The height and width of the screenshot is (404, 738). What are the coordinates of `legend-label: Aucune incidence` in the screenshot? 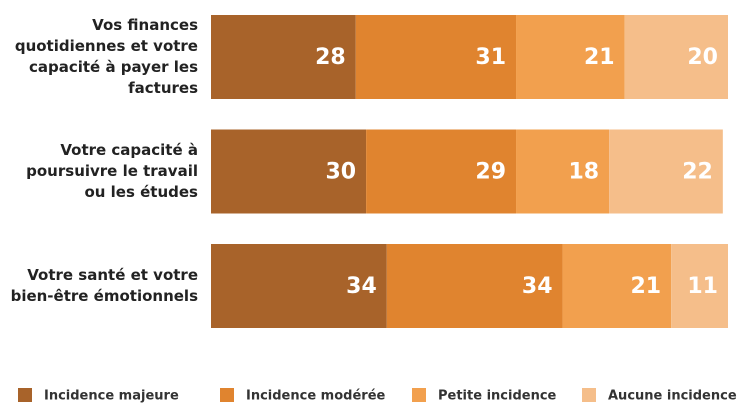 It's located at (672, 396).